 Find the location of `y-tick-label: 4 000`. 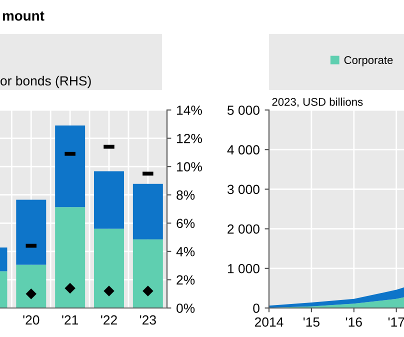

y-tick-label: 4 000 is located at coordinates (243, 150).